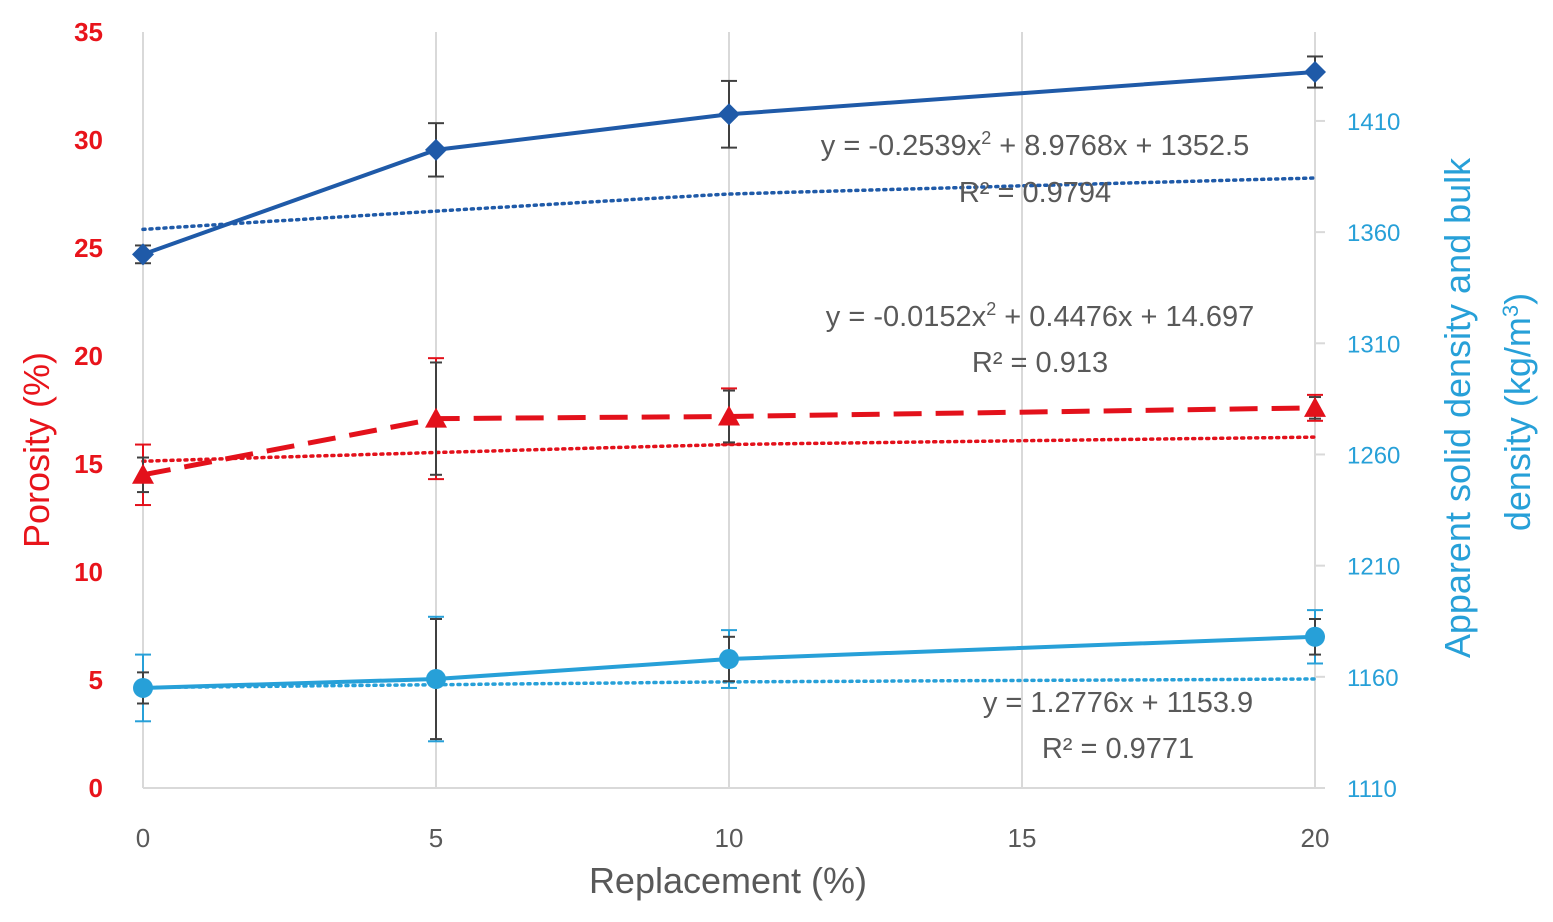 The image size is (1553, 922). Describe the element at coordinates (88, 356) in the screenshot. I see `y-left-tick-label-20: 20` at that location.